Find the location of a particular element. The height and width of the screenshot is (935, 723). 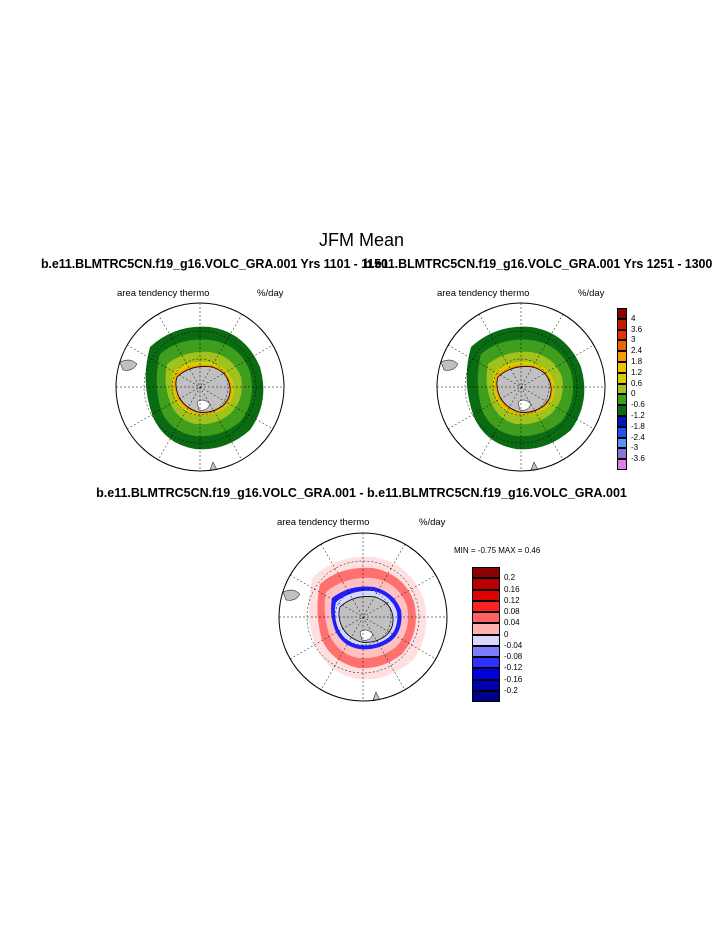

colorbar-label: -3.6 is located at coordinates (638, 459).